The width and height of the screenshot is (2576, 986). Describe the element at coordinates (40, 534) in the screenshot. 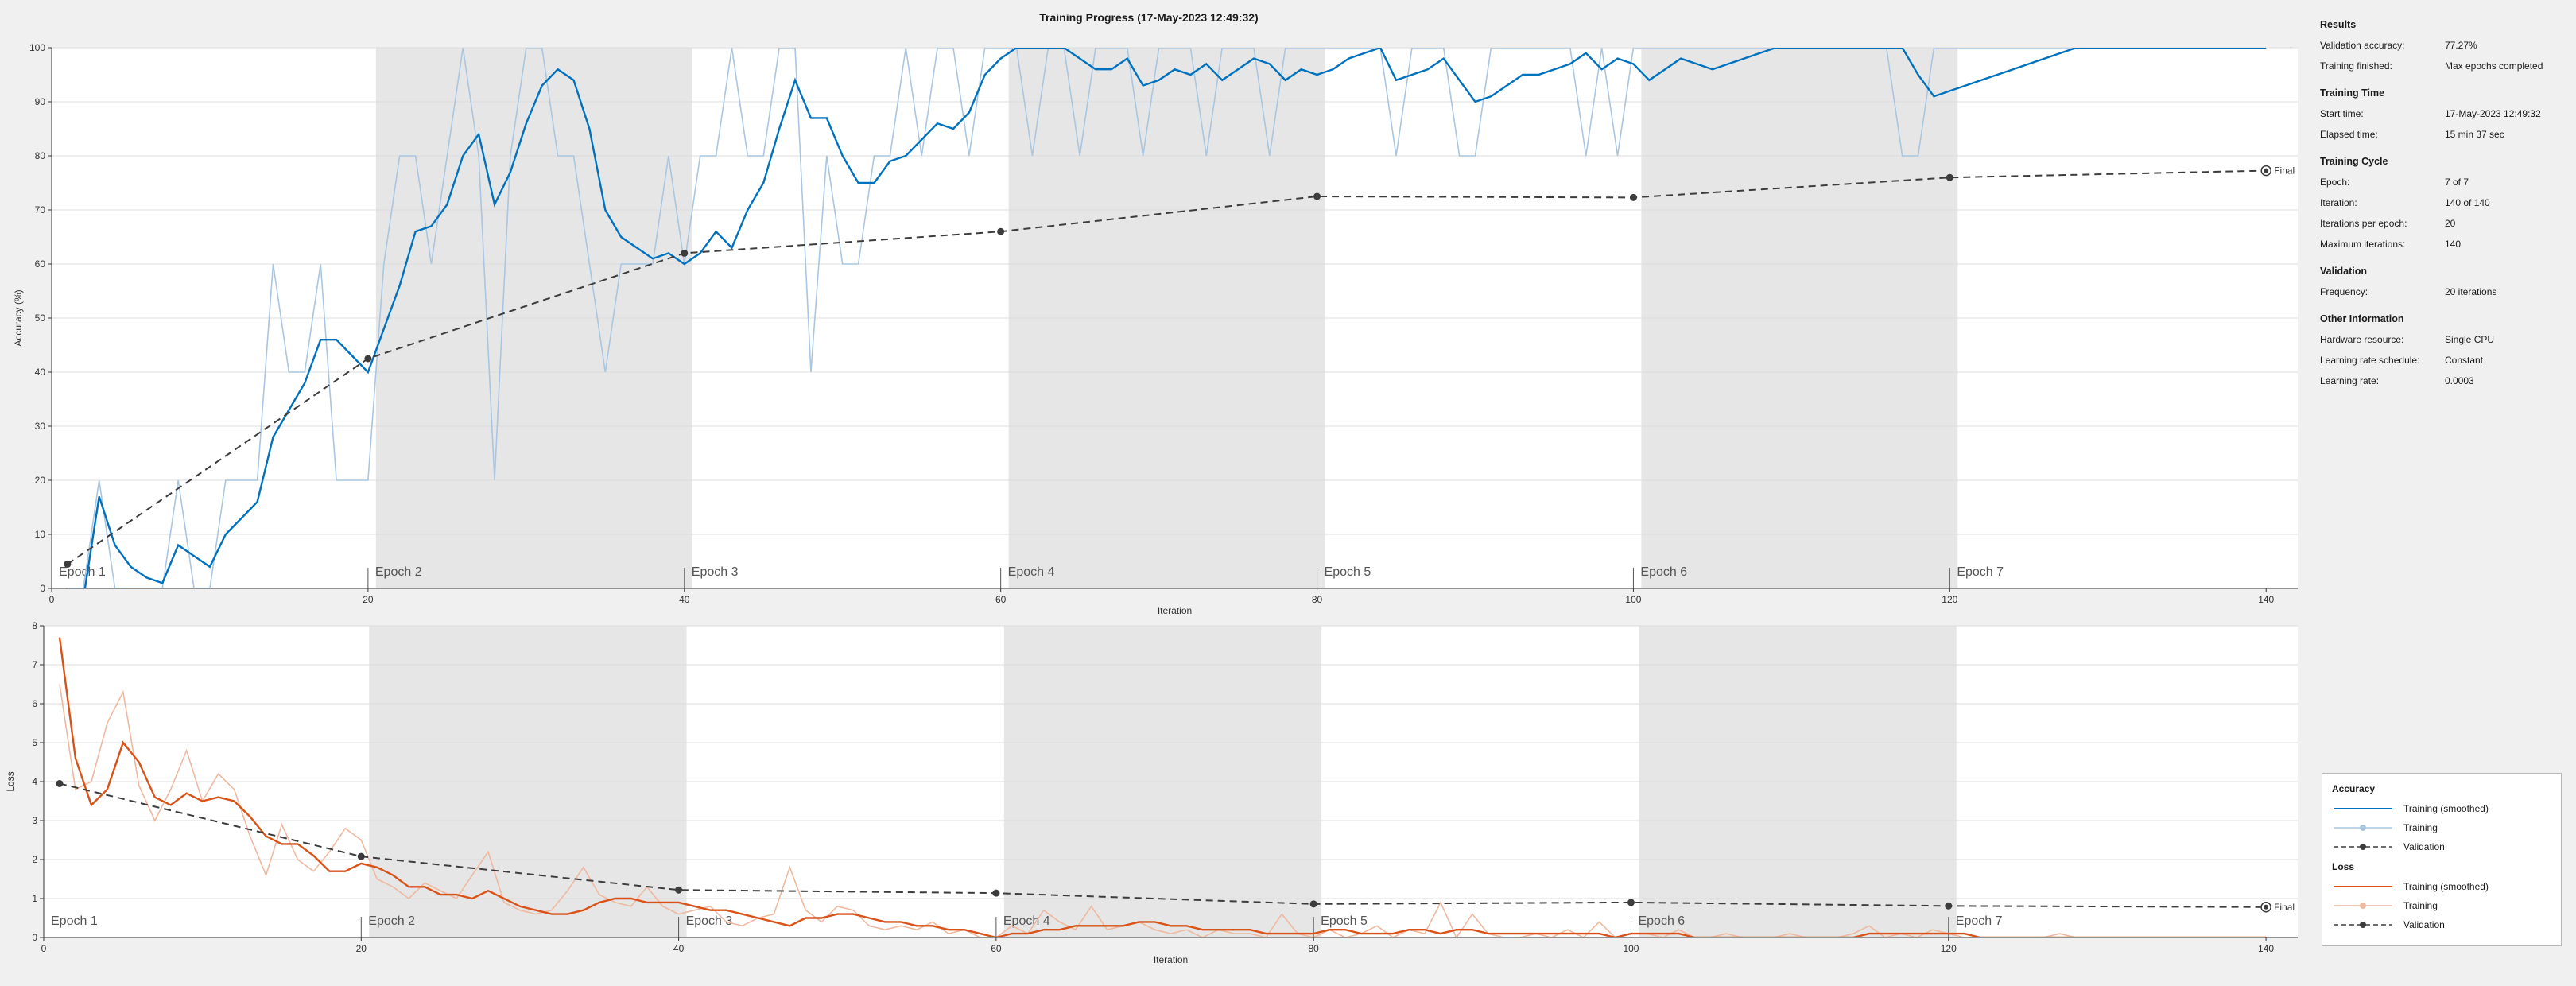

I see `accuracy-y-tick-label: 10` at that location.